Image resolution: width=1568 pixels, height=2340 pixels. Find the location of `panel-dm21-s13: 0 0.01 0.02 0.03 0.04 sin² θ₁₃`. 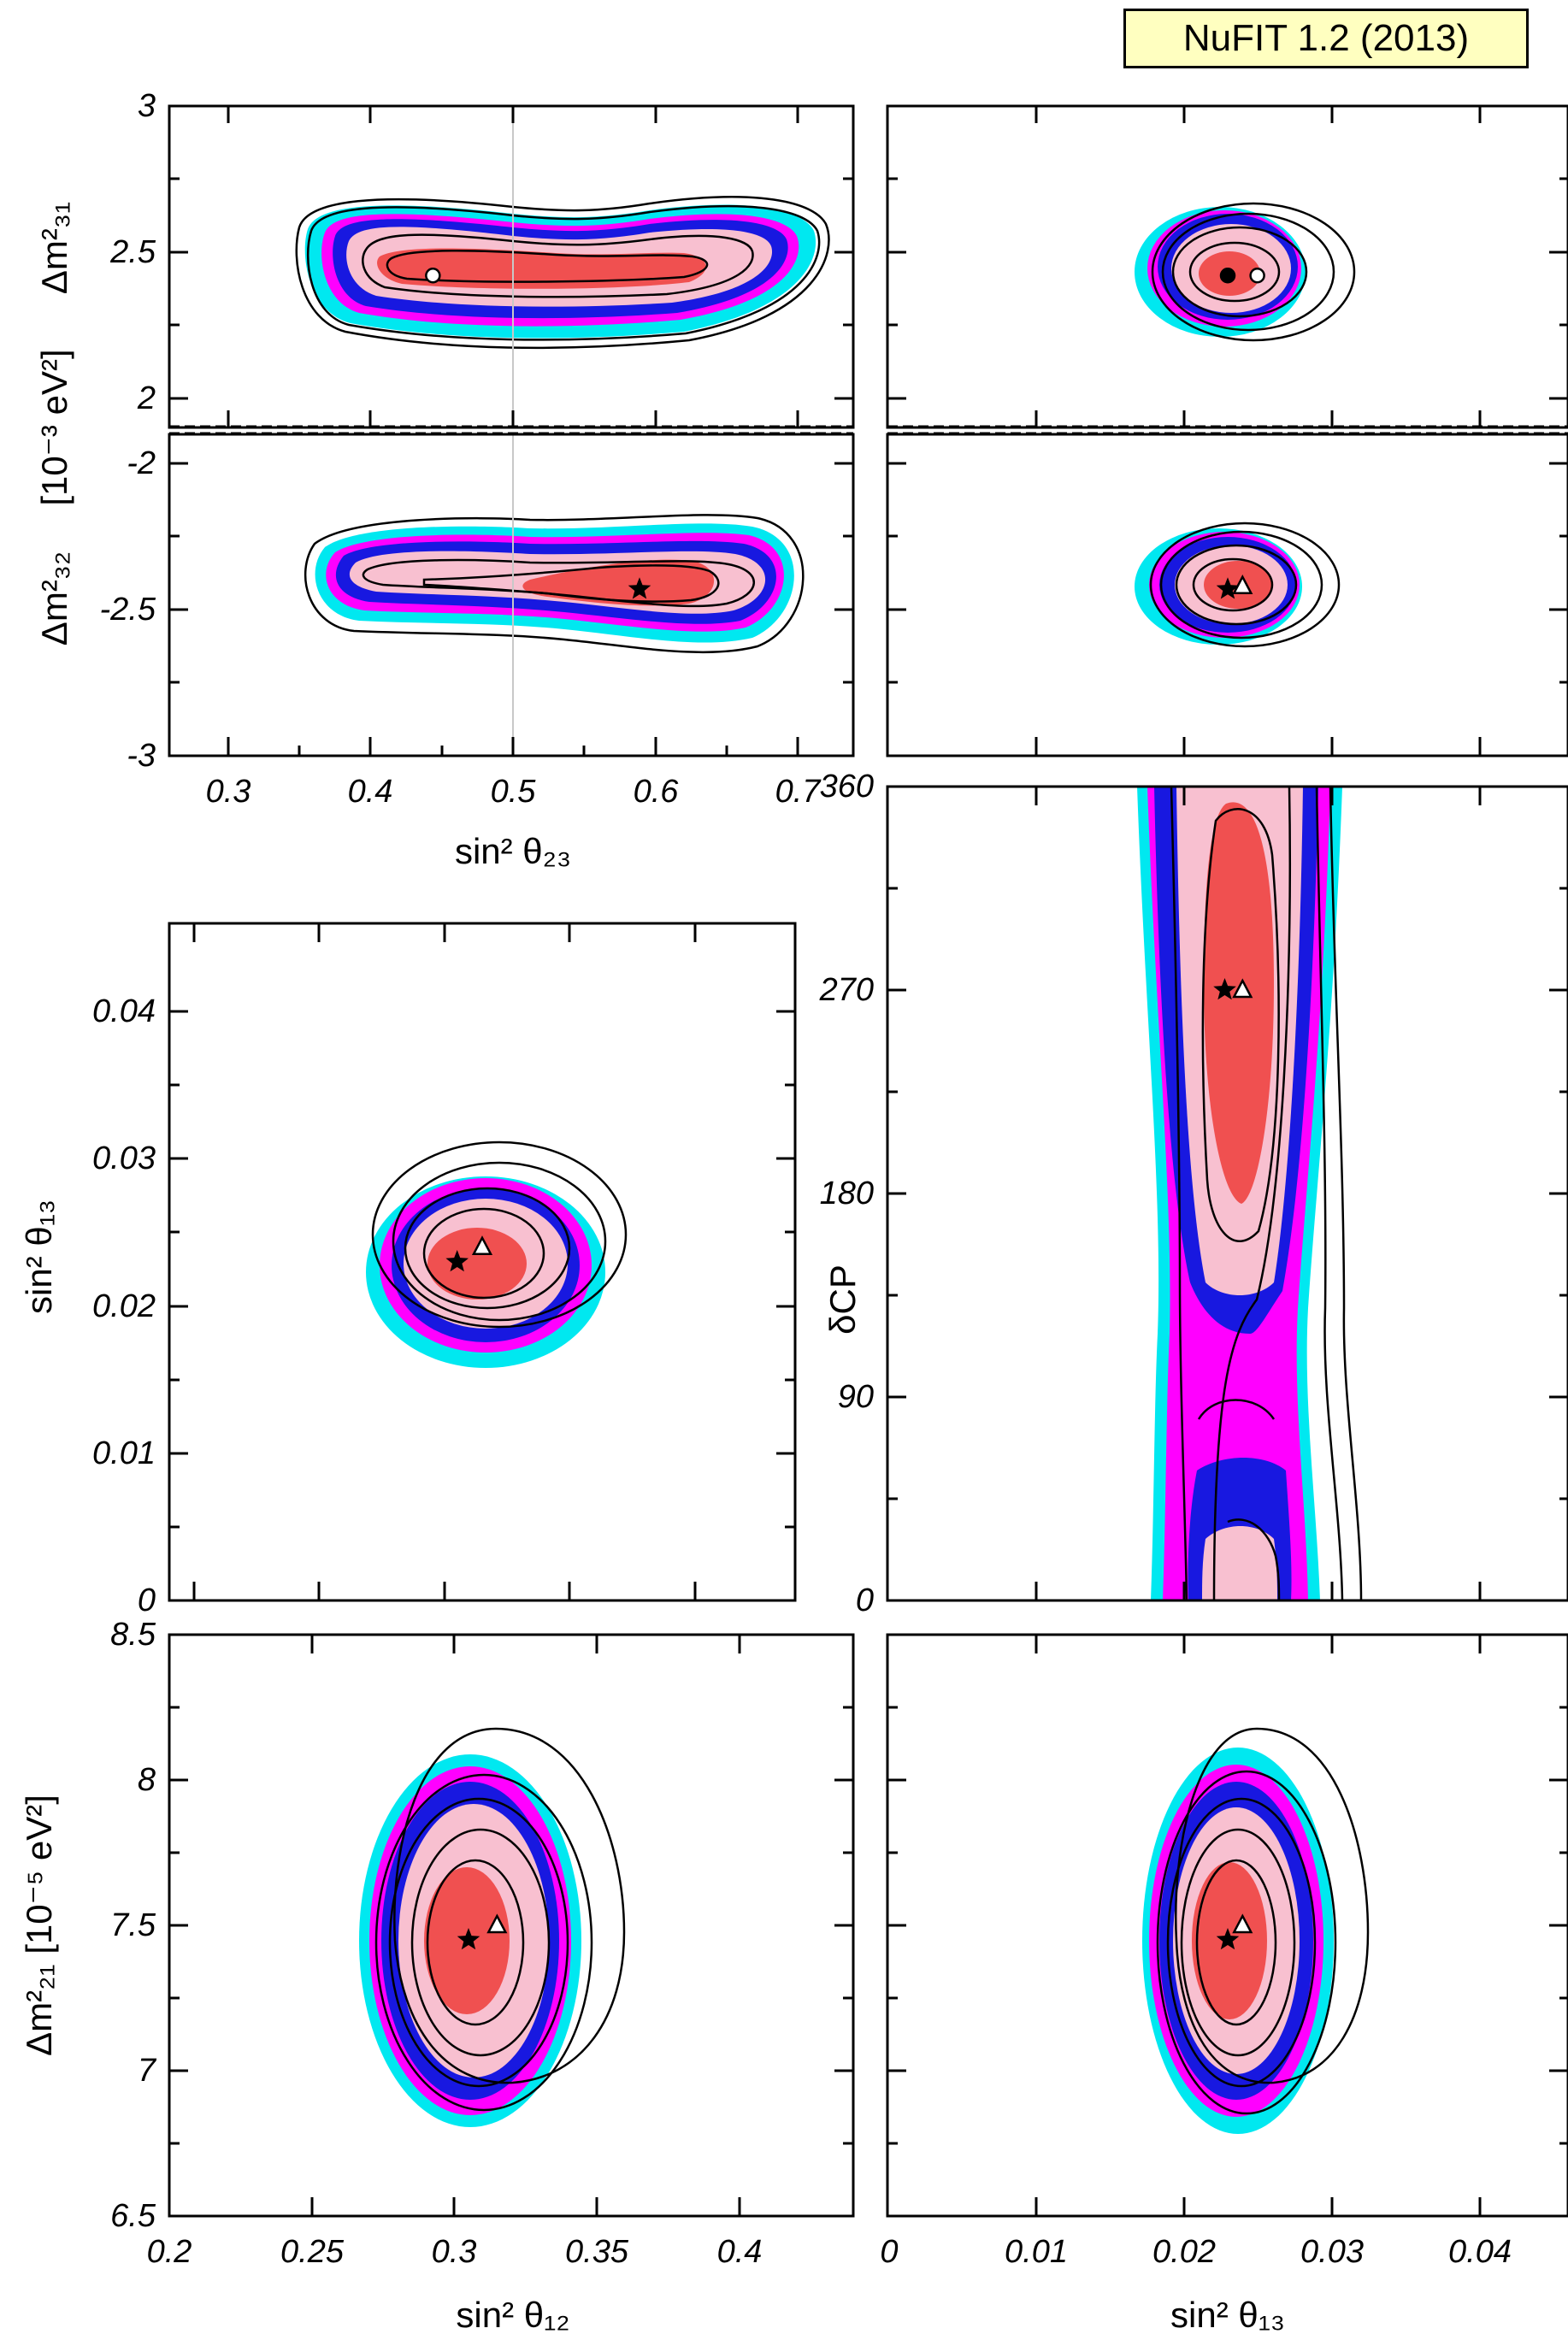

panel-dm21-s13: 0 0.01 0.02 0.03 0.04 sin² θ₁₃ is located at coordinates (1224, 1984).